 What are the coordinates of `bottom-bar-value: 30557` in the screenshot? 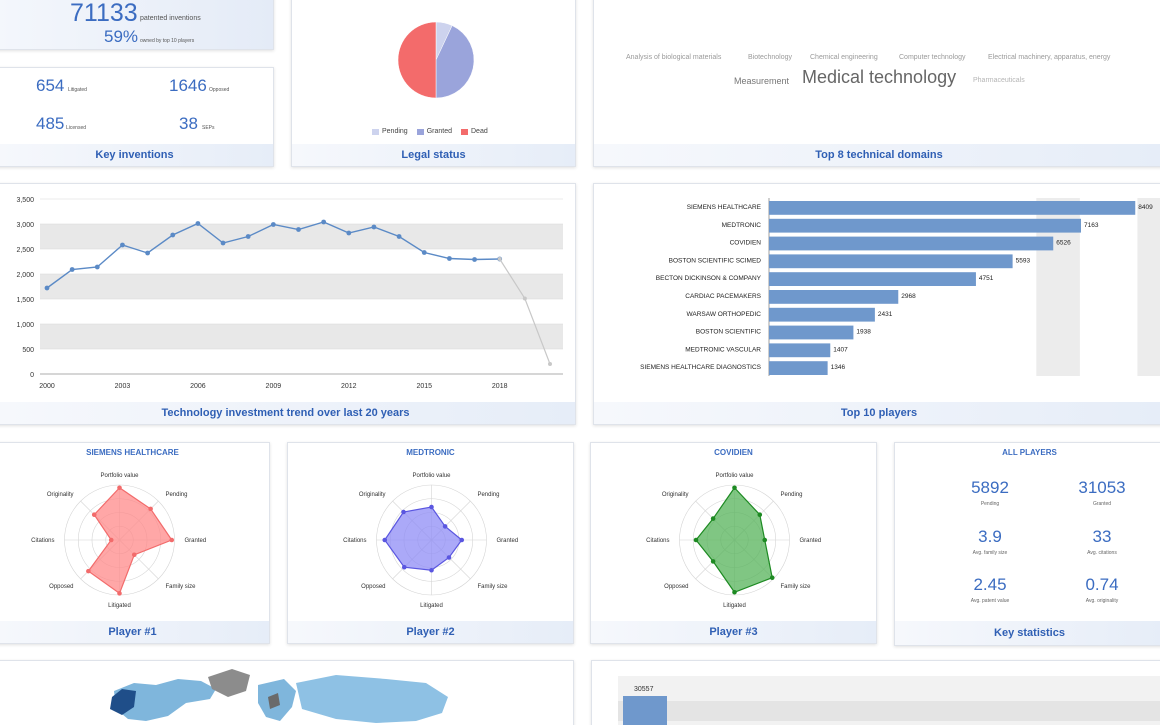 It's located at (644, 689).